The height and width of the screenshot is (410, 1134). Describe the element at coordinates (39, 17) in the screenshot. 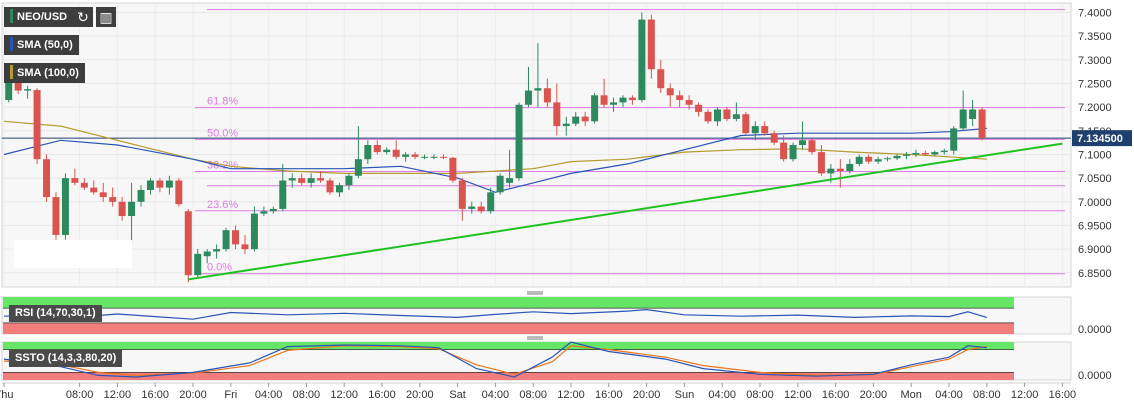

I see `symbol-chip: NEO/USD` at that location.